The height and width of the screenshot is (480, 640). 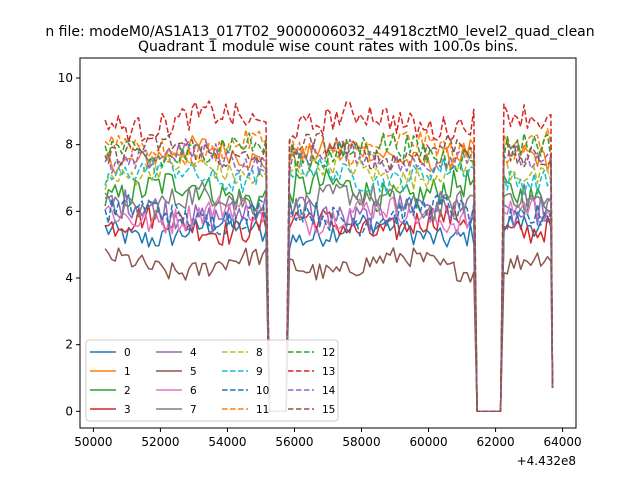 I want to click on x-tick-label: 60000, so click(x=428, y=442).